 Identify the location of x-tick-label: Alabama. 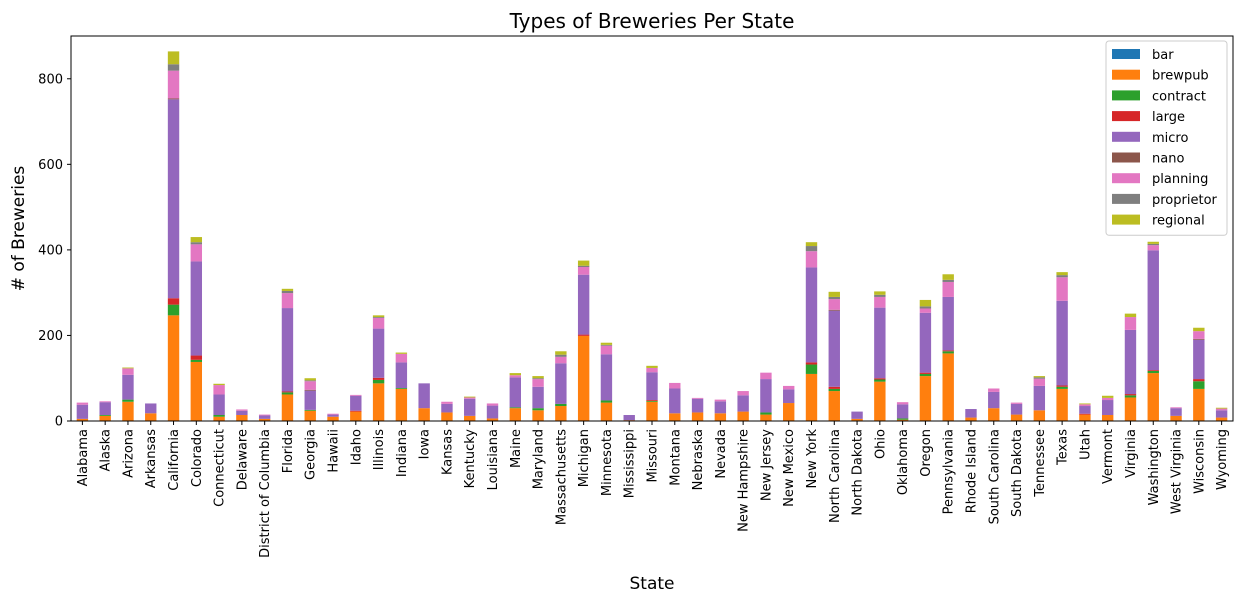
(83, 457).